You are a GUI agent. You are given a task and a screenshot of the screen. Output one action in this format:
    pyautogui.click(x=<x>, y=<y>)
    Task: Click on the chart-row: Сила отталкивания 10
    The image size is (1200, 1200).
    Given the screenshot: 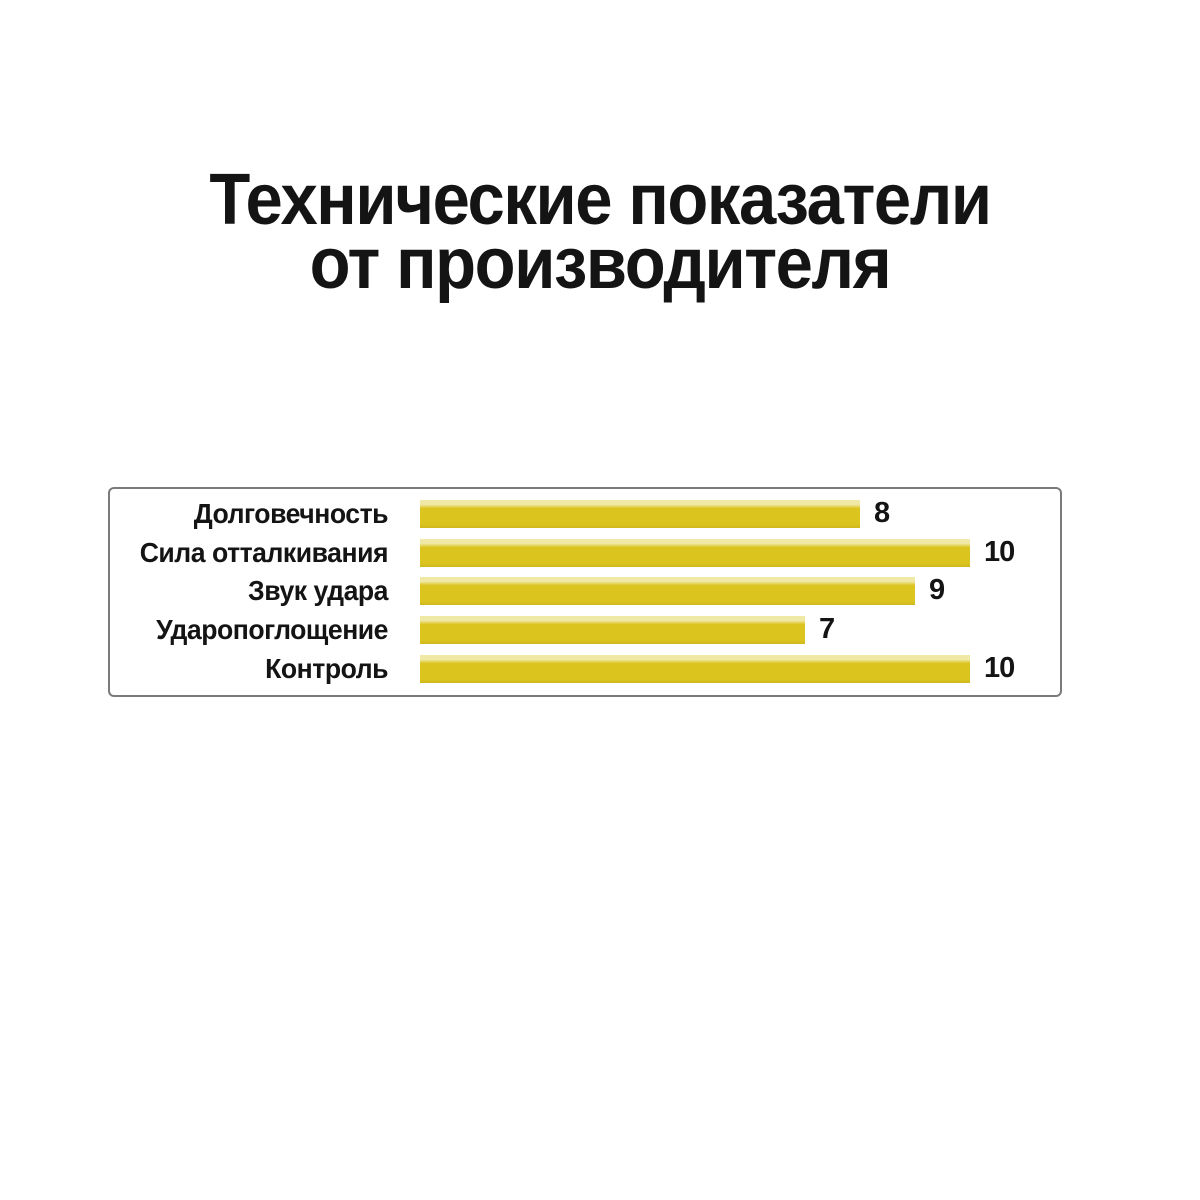 What is the action you would take?
    pyautogui.click(x=585, y=553)
    